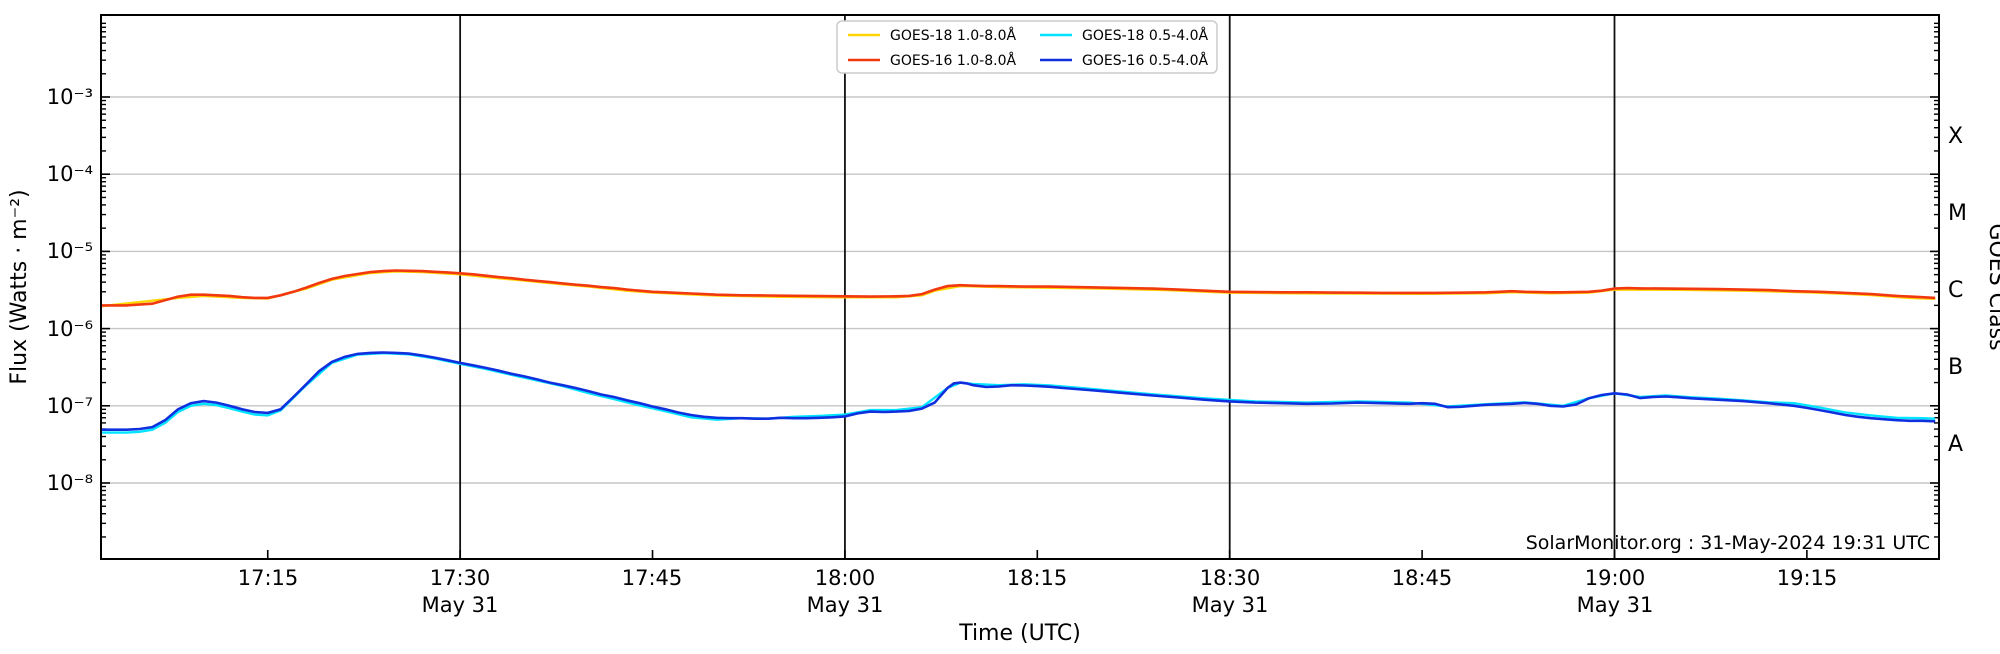 Image resolution: width=2000 pixels, height=654 pixels. Describe the element at coordinates (19, 286) in the screenshot. I see `y-axis-title: Flux (Watts · m⁻²)` at that location.